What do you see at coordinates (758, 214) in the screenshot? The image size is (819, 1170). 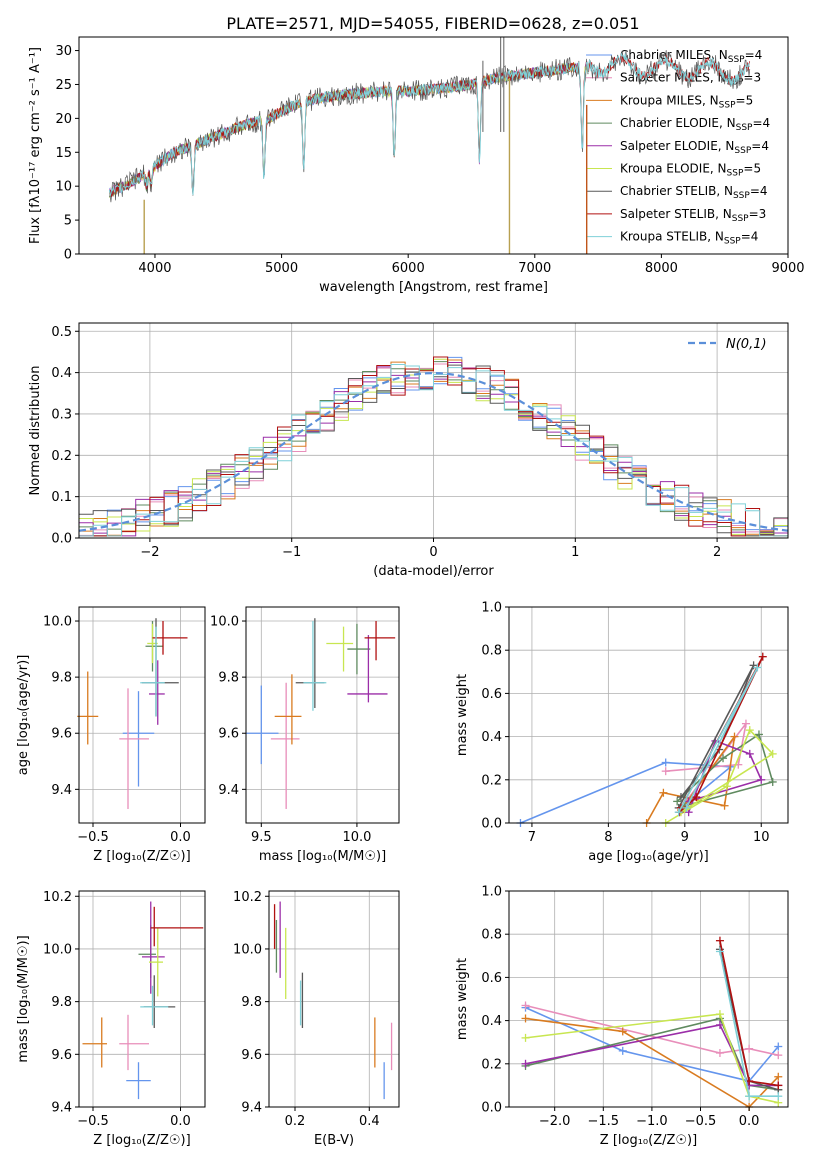 I see `legend-nssp-value: =3` at bounding box center [758, 214].